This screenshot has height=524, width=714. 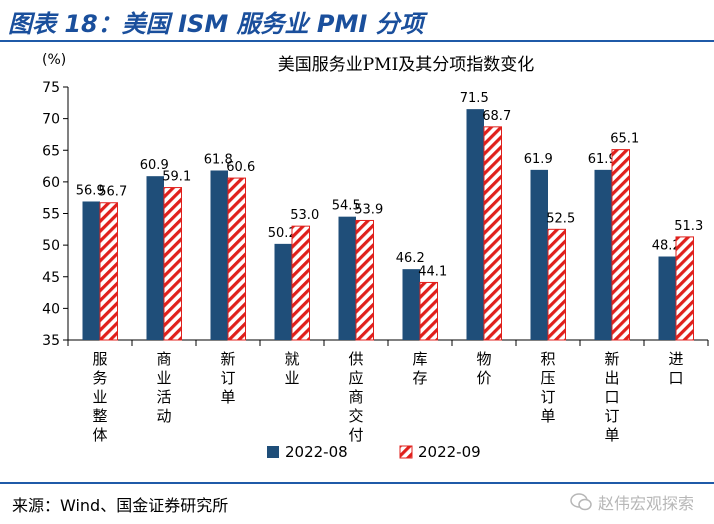 I want to click on figure-header: 图表 18：美国 ISM 服务业 PMI 分项, so click(x=357, y=21).